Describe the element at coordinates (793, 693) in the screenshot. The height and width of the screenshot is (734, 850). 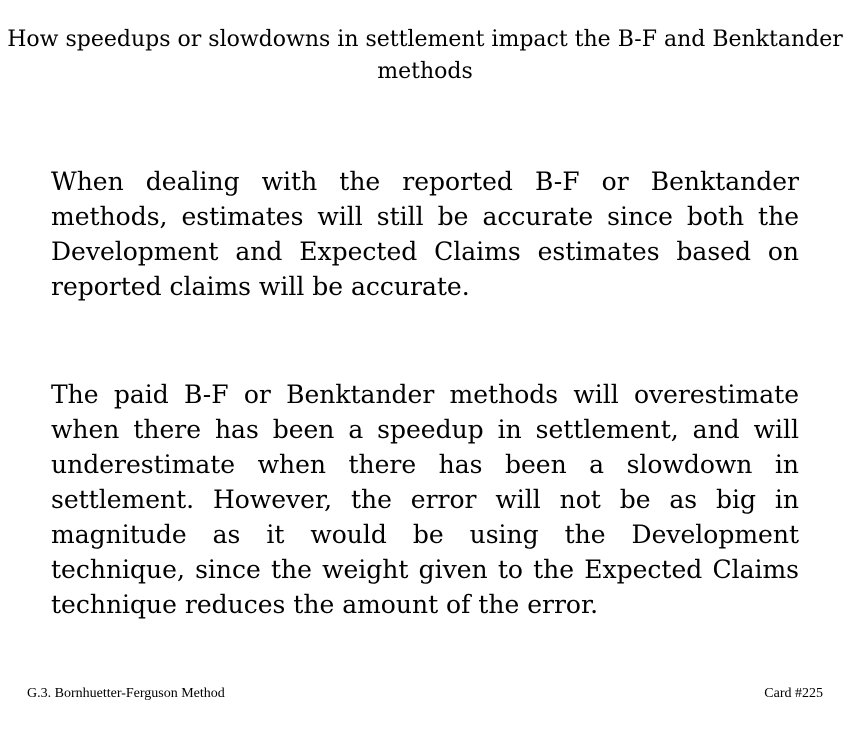
I see `footer-card-number: Card #225` at that location.